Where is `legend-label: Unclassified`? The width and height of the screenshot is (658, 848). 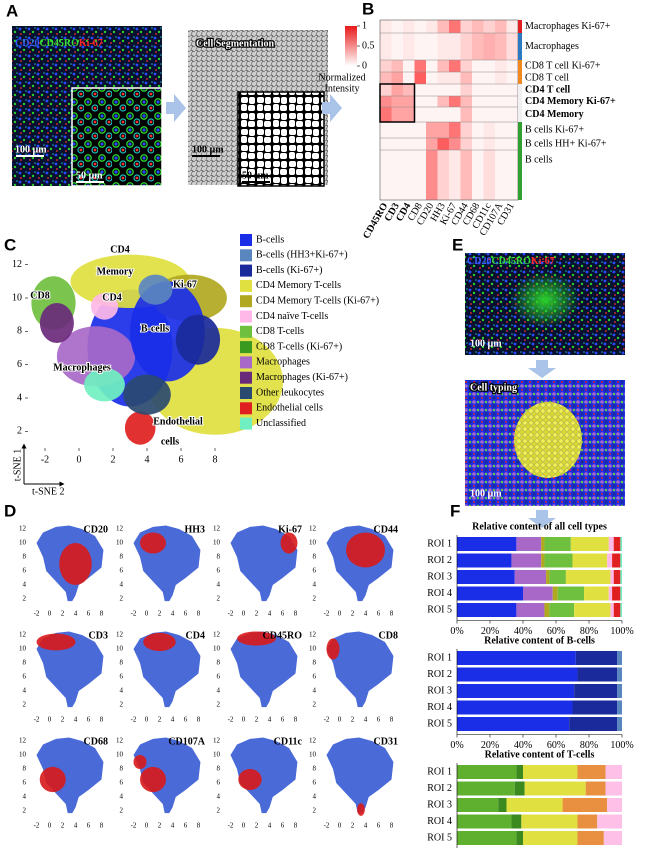
legend-label: Unclassified is located at coordinates (281, 423).